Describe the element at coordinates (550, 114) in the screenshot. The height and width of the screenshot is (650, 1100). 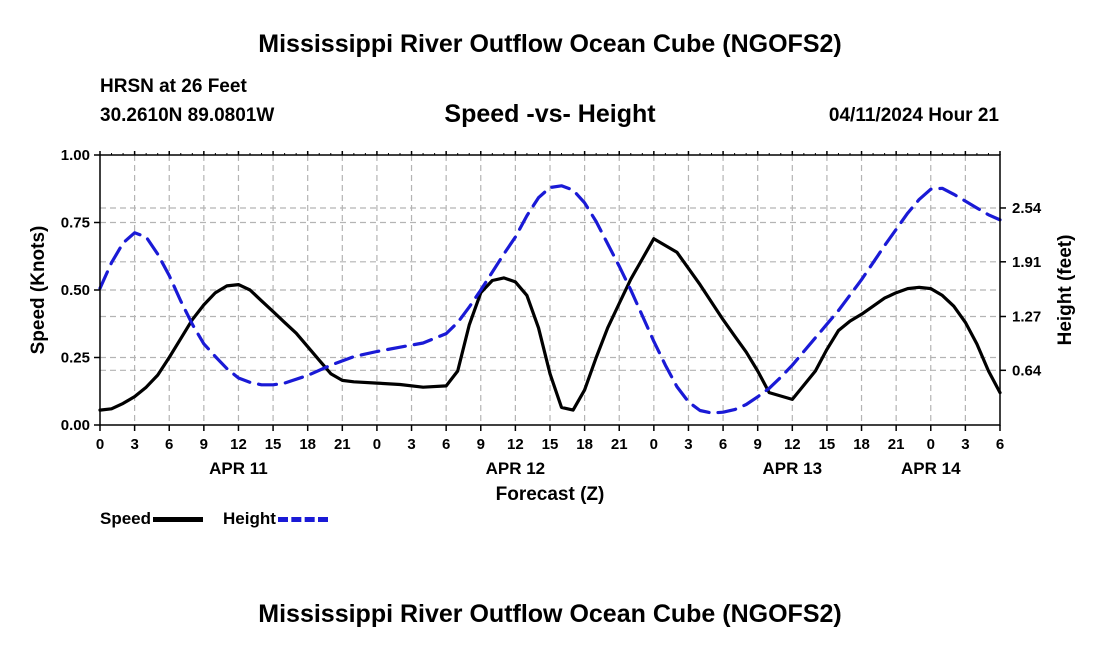
I see `chart-subtitle: Speed -vs- Height` at that location.